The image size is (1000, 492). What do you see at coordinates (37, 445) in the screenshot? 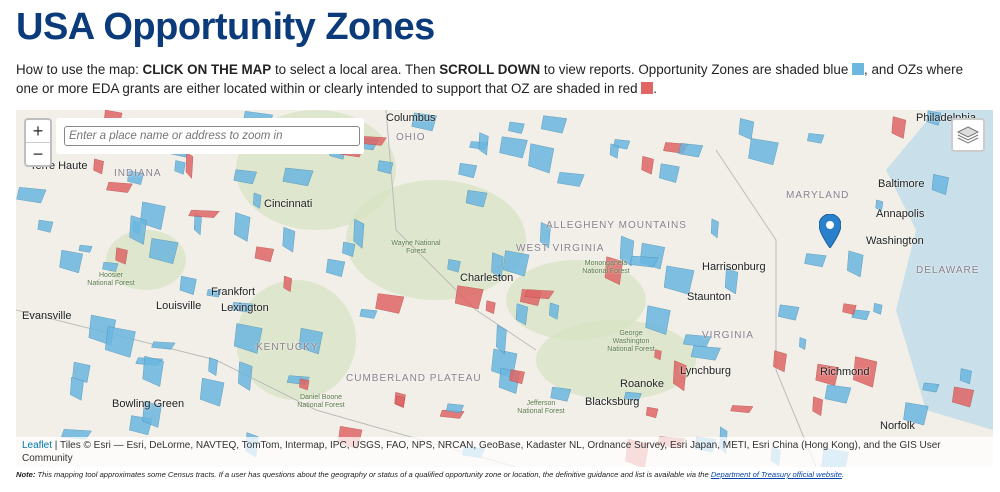
I see `leaflet-link: Leaflet` at bounding box center [37, 445].